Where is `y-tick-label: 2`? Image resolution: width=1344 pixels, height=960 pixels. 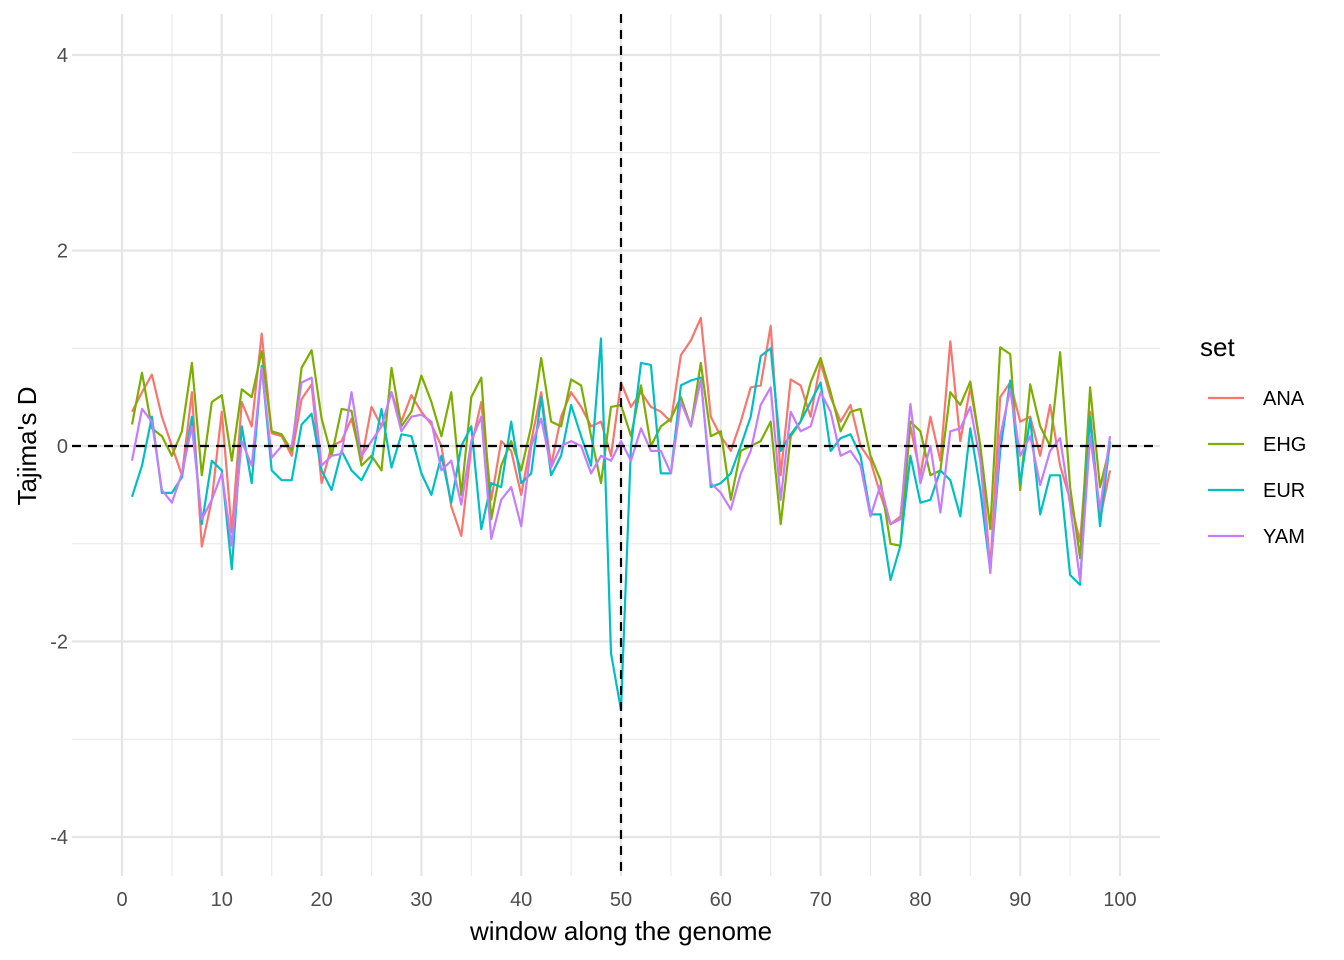 y-tick-label: 2 is located at coordinates (62, 252).